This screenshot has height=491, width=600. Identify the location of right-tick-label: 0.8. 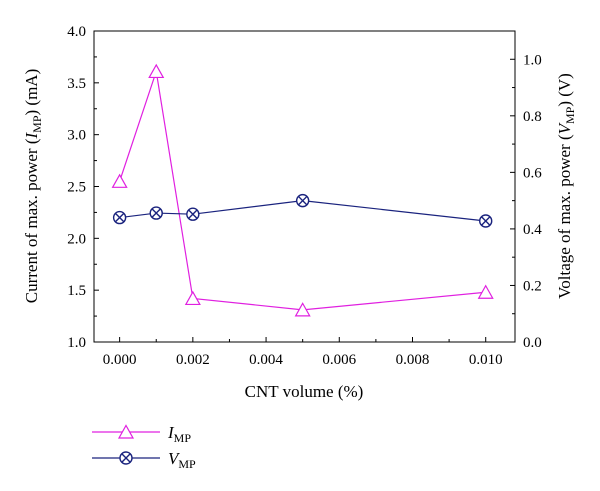
(532, 117).